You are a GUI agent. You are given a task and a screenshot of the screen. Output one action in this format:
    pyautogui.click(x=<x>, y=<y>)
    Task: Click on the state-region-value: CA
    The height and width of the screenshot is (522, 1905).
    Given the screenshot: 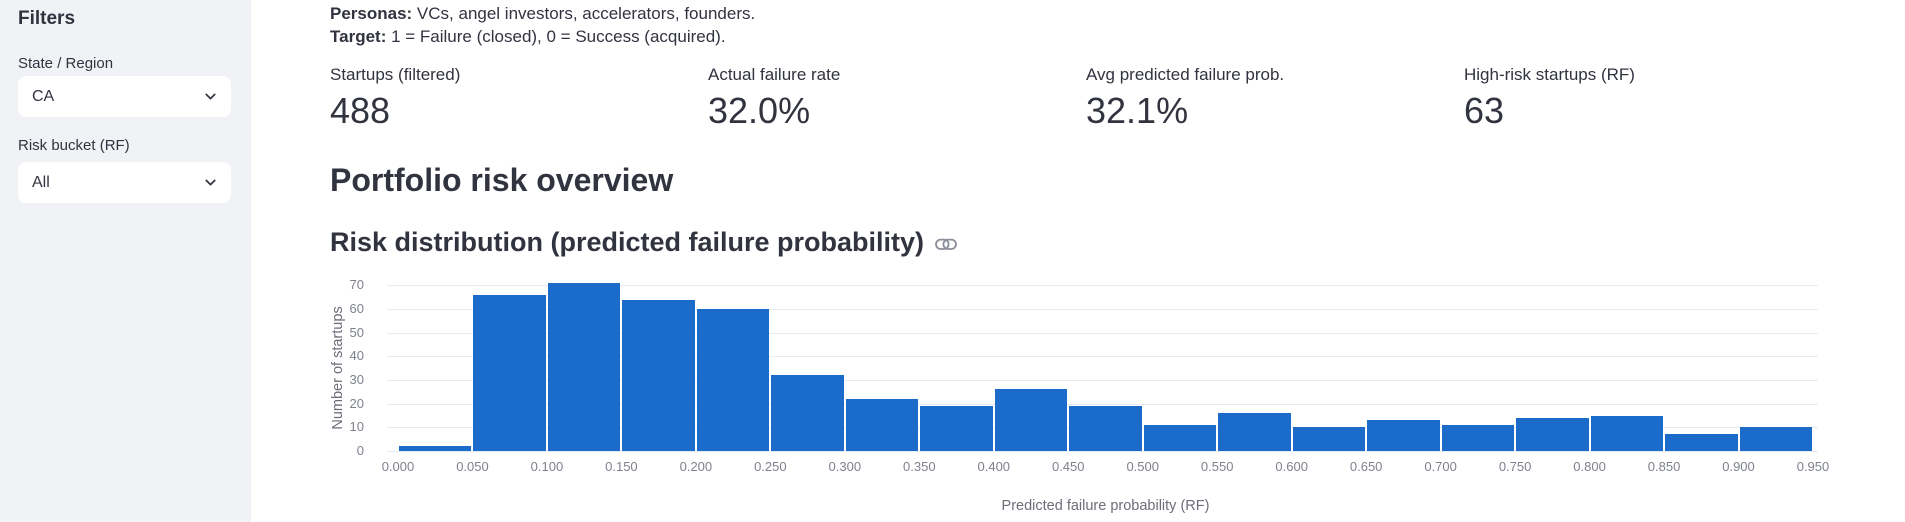 What is the action you would take?
    pyautogui.click(x=43, y=96)
    